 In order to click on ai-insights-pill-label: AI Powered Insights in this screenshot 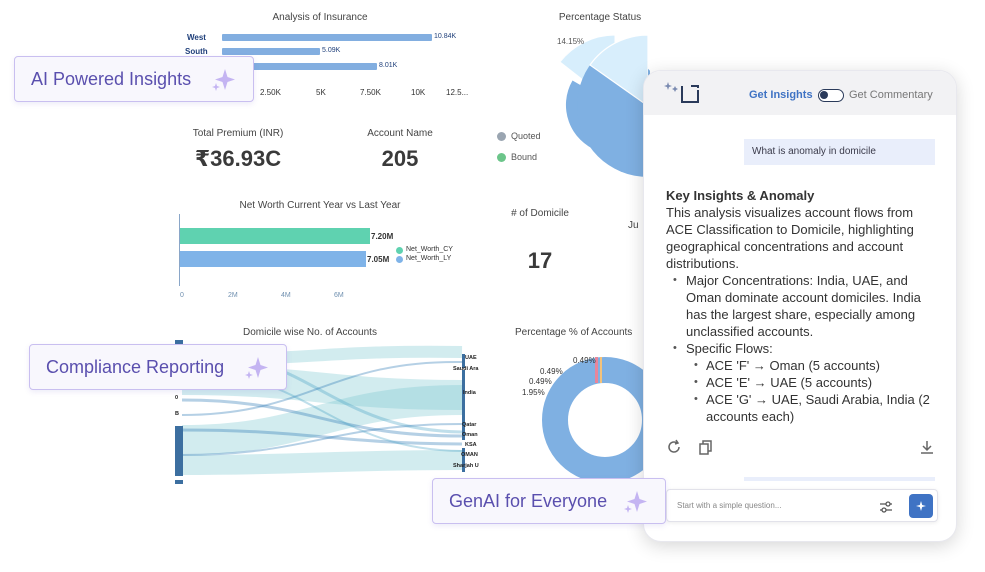, I will do `click(111, 78)`.